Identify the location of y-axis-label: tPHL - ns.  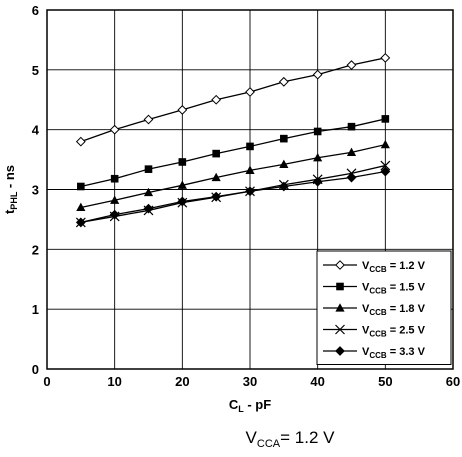
(10, 189).